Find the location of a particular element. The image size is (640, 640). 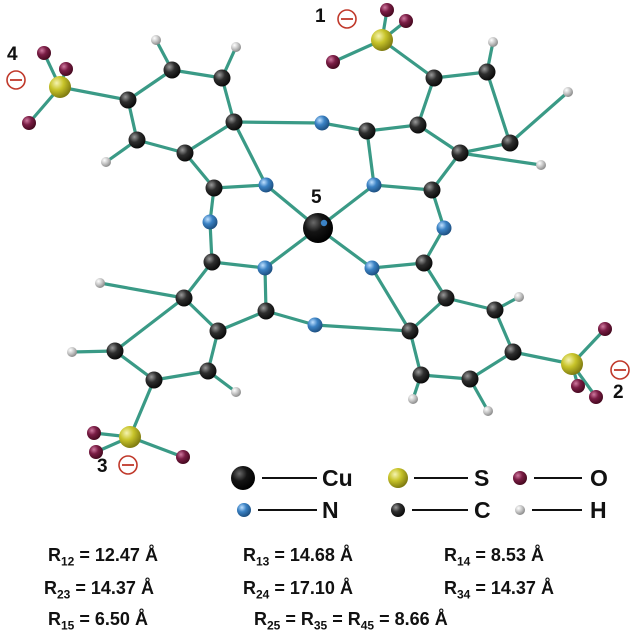

distance-r13: R13 = 14.68 Å is located at coordinates (298, 557).